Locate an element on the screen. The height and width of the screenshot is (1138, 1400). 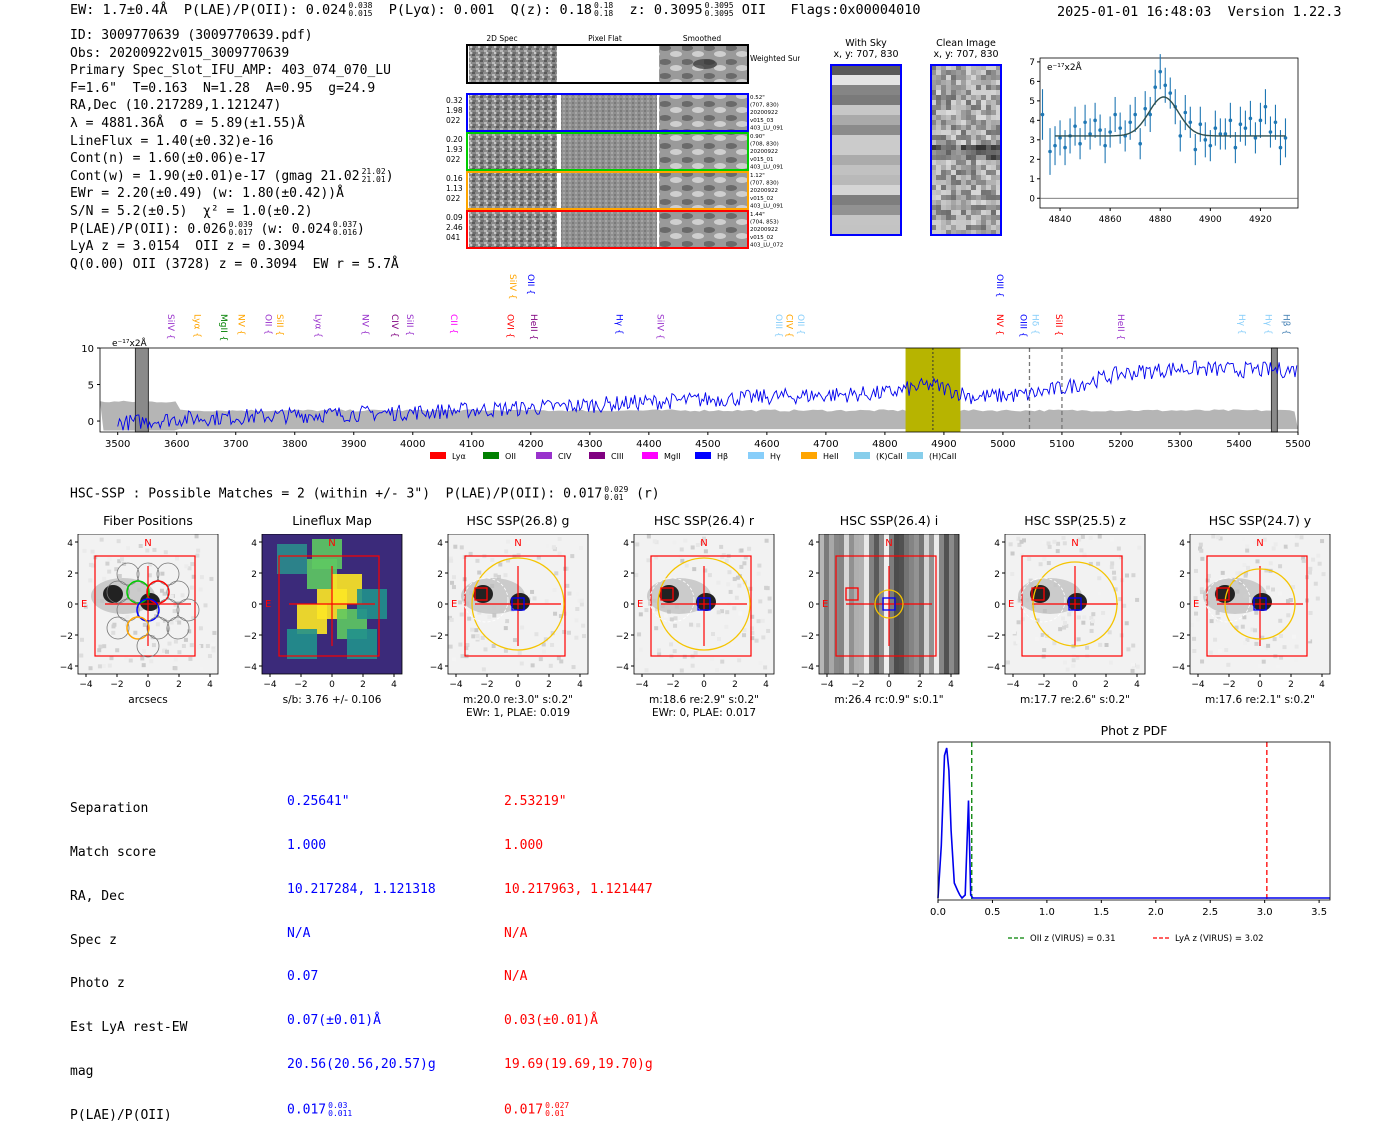
flux-cell is located at coordinates (327, 554).